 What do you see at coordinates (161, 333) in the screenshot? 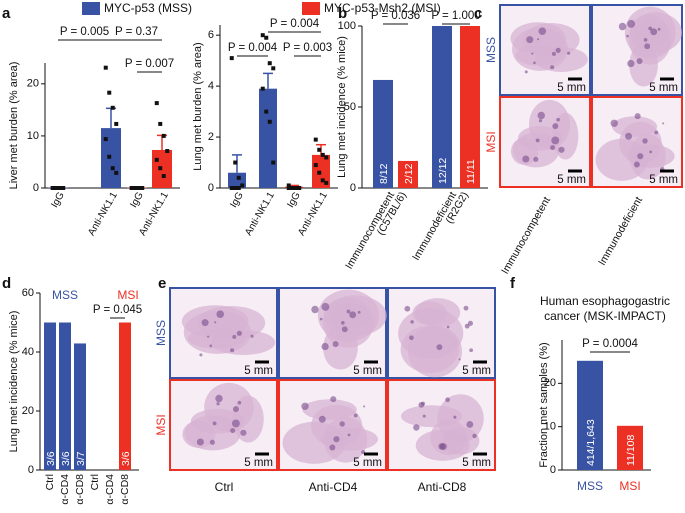
I see `row-label: MSS` at bounding box center [161, 333].